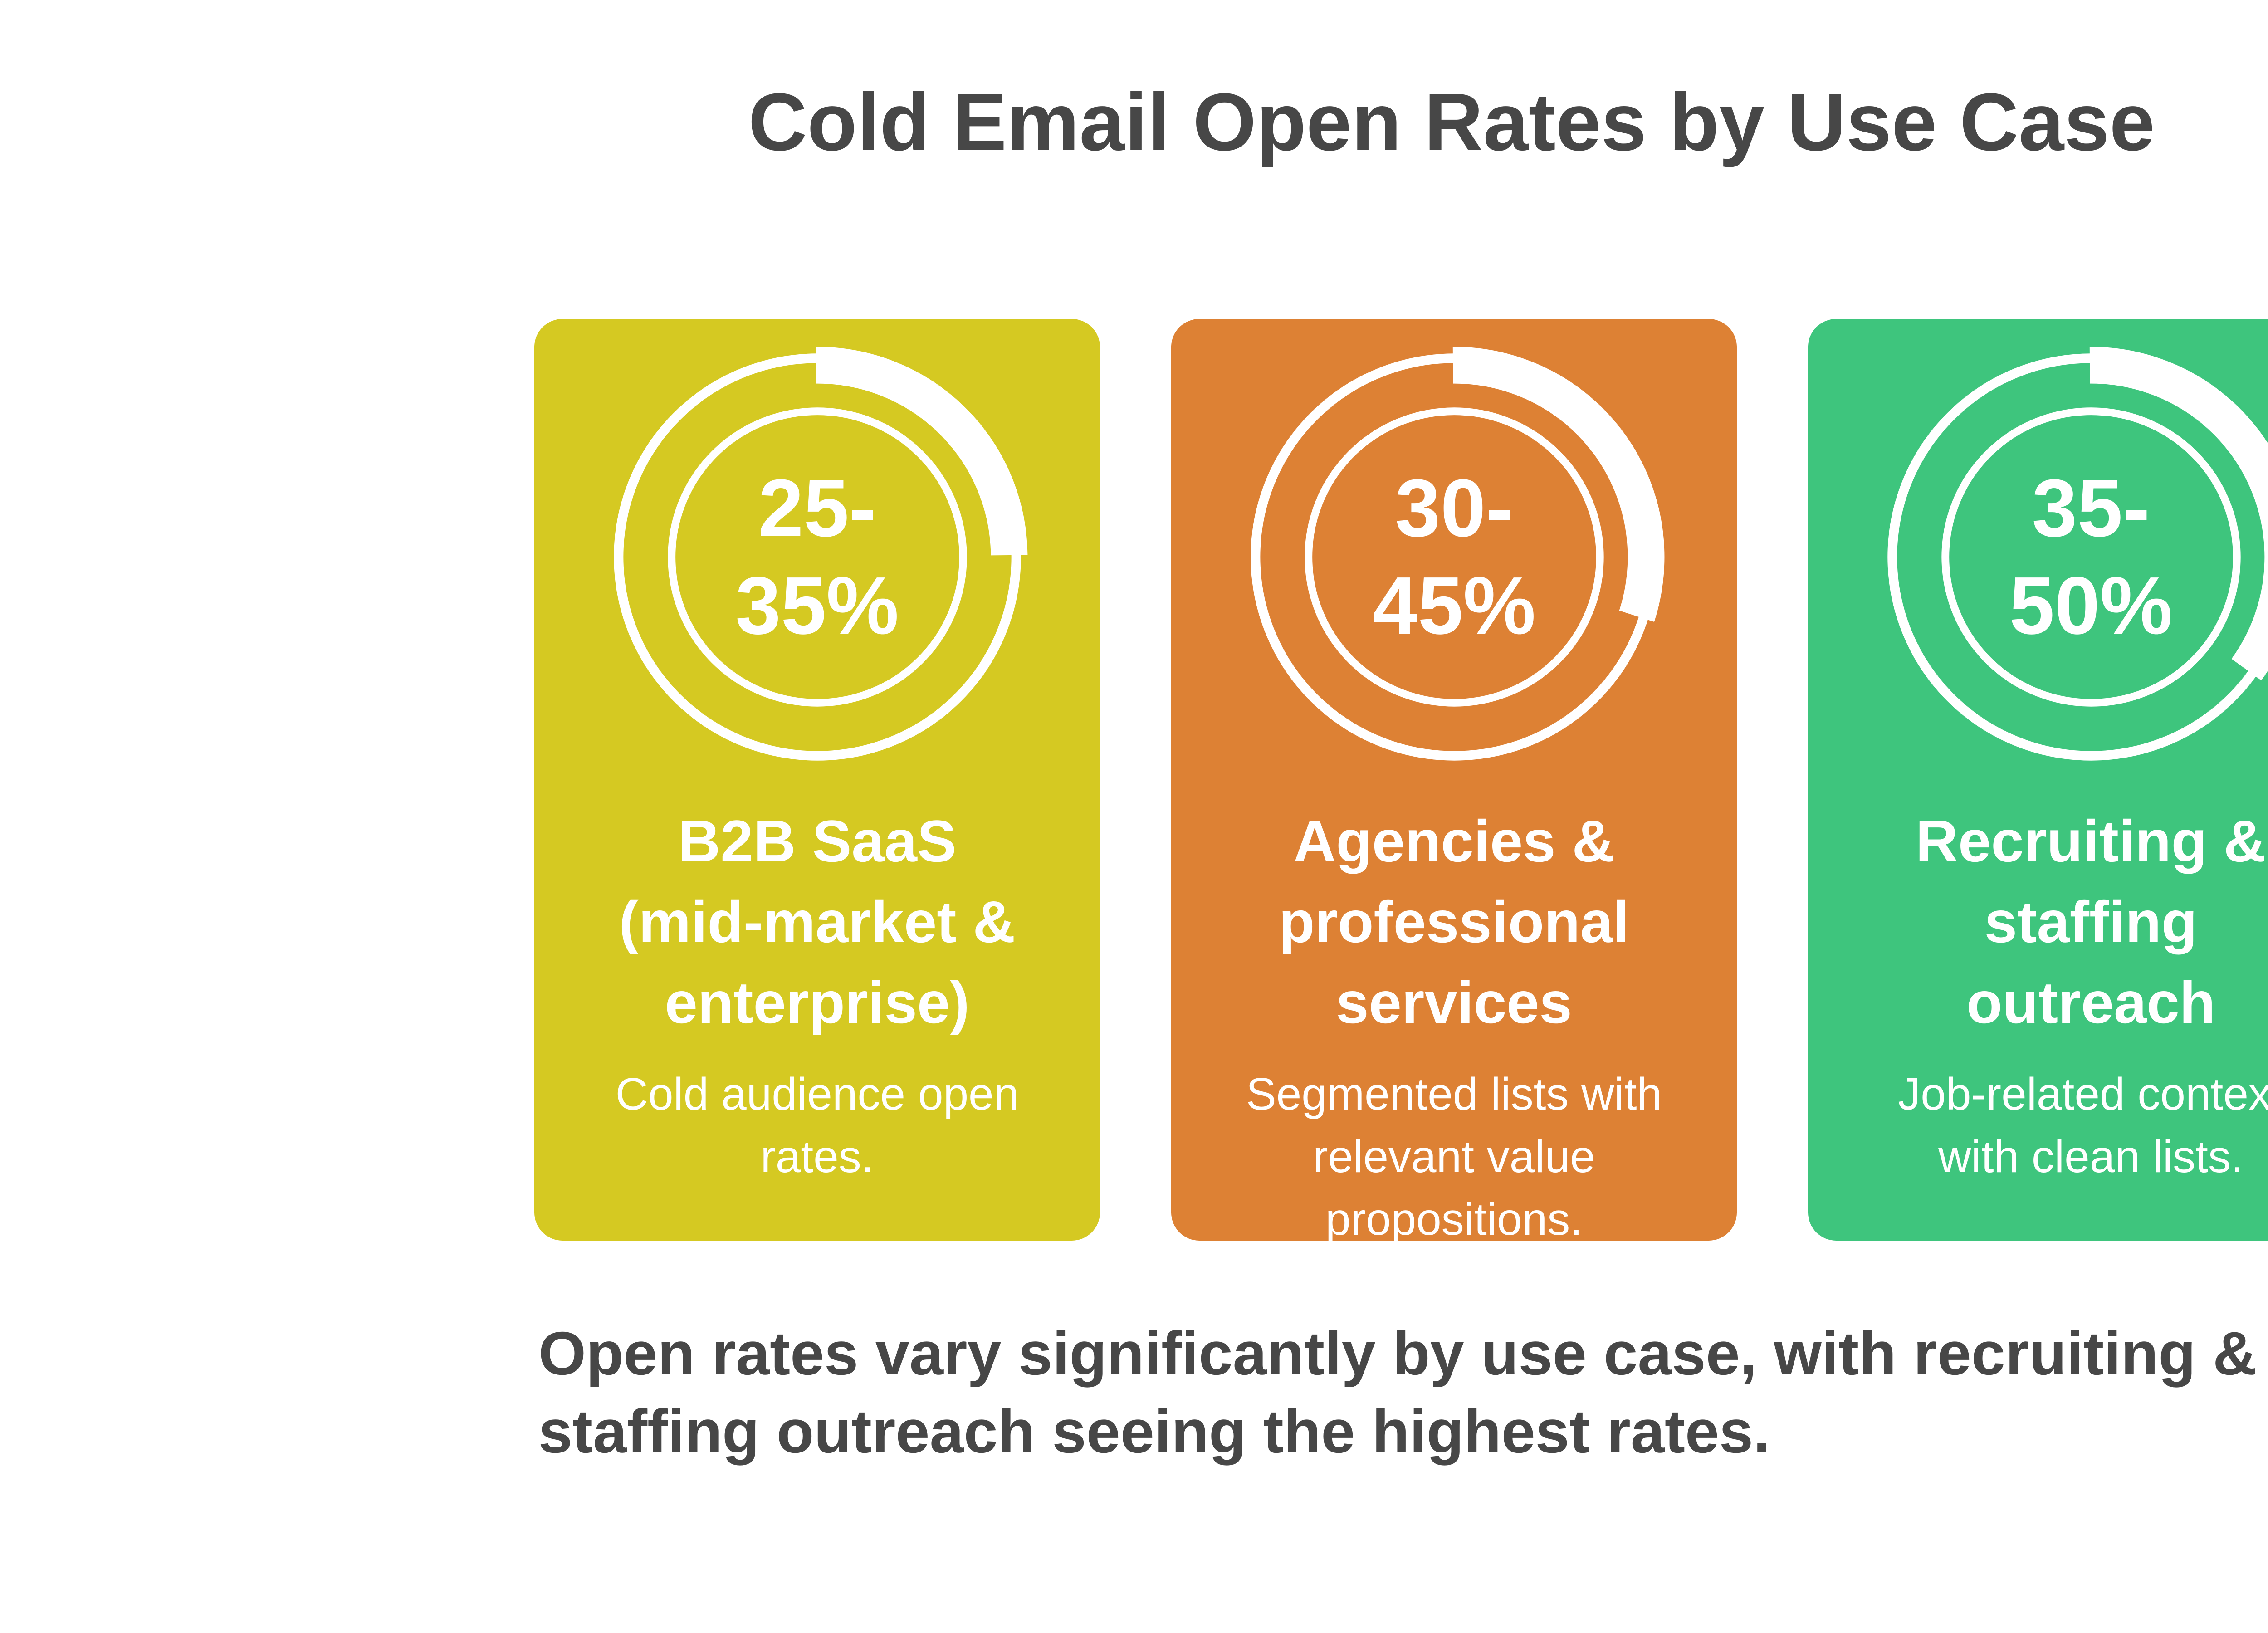 Image resolution: width=2268 pixels, height=1633 pixels. I want to click on donut-chart-recruiting, so click(2072, 557).